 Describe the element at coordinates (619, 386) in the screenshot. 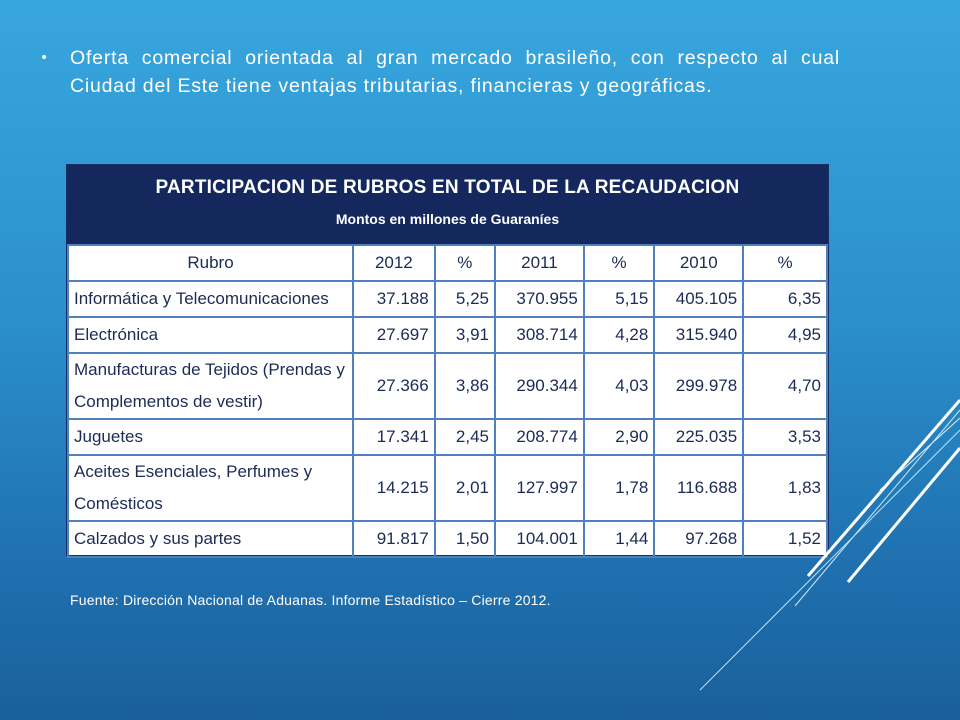

I see `percent-cell: 4,03` at that location.